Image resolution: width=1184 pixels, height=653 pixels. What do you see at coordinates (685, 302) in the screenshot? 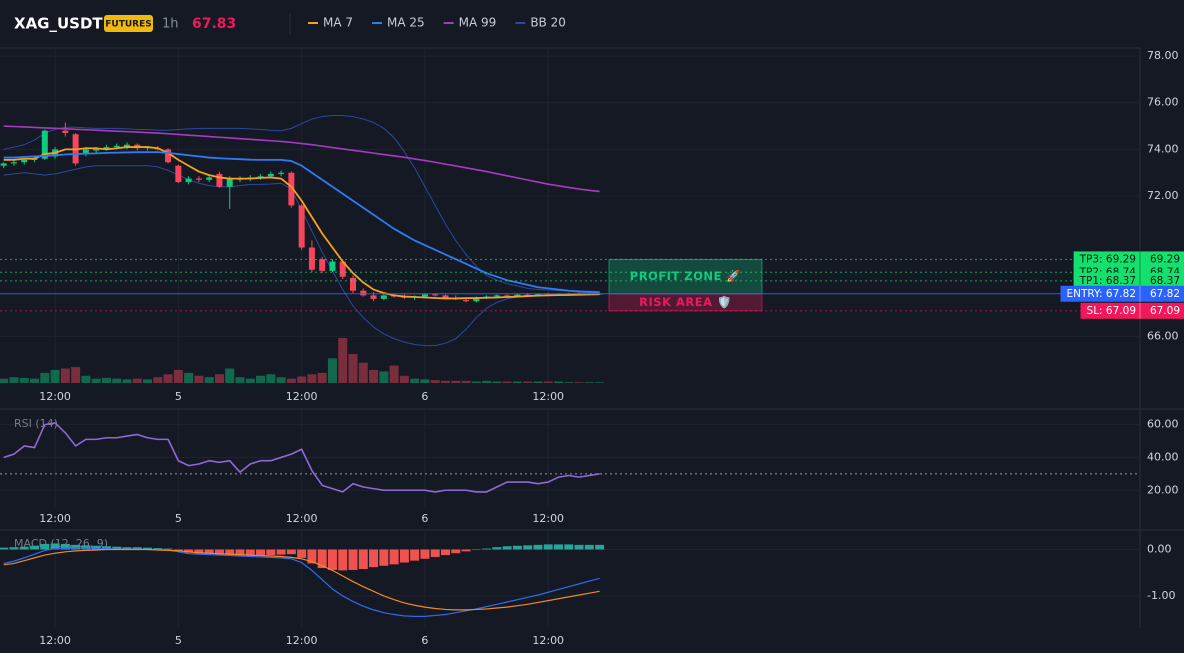
I see `zone-label: RISK AREA 🛡️` at bounding box center [685, 302].